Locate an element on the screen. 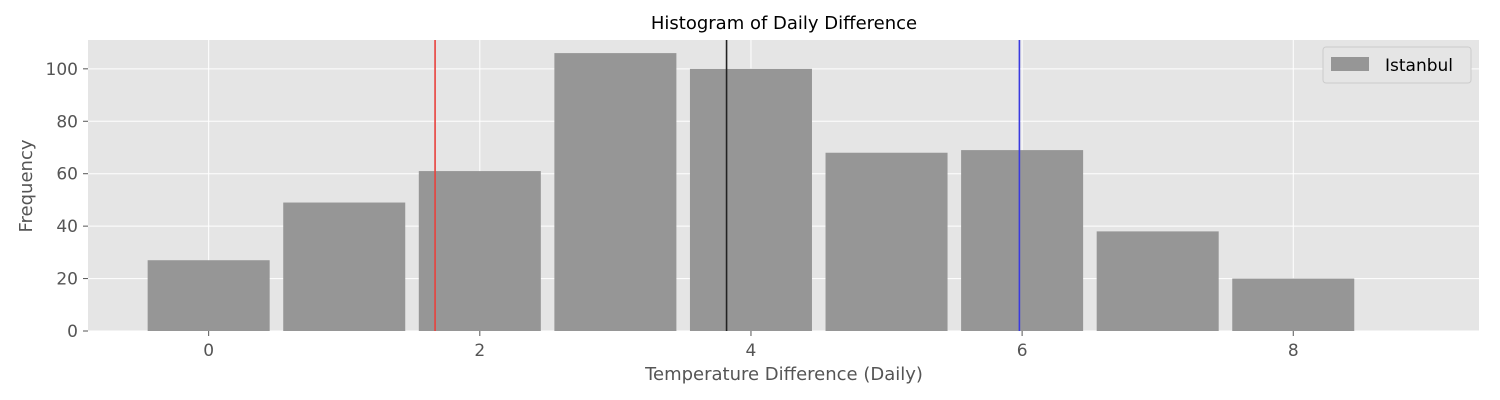 Image resolution: width=1500 pixels, height=400 pixels. x-tick-label-8: 8 is located at coordinates (1293, 351).